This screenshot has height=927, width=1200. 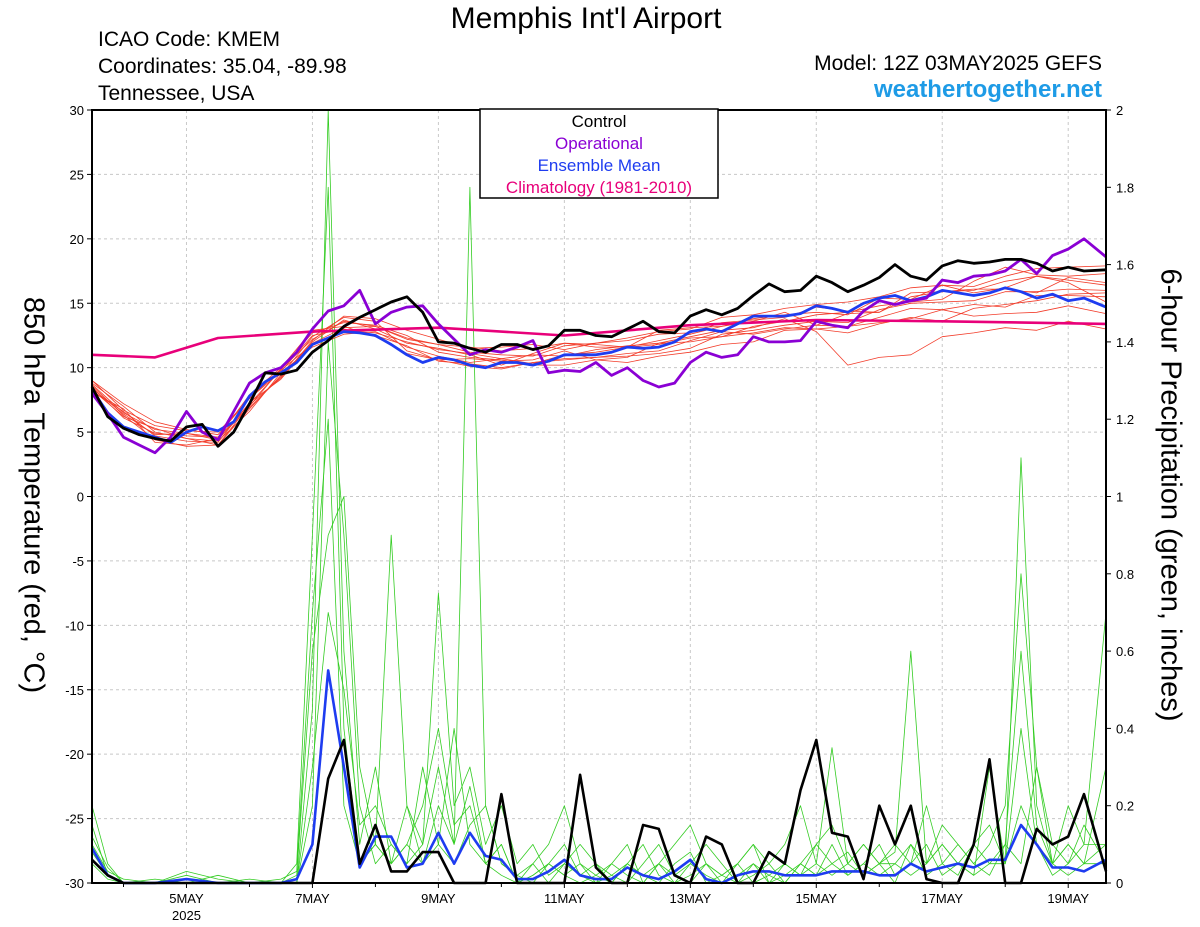 What do you see at coordinates (987, 89) in the screenshot?
I see `site-link: weathertogether.net` at bounding box center [987, 89].